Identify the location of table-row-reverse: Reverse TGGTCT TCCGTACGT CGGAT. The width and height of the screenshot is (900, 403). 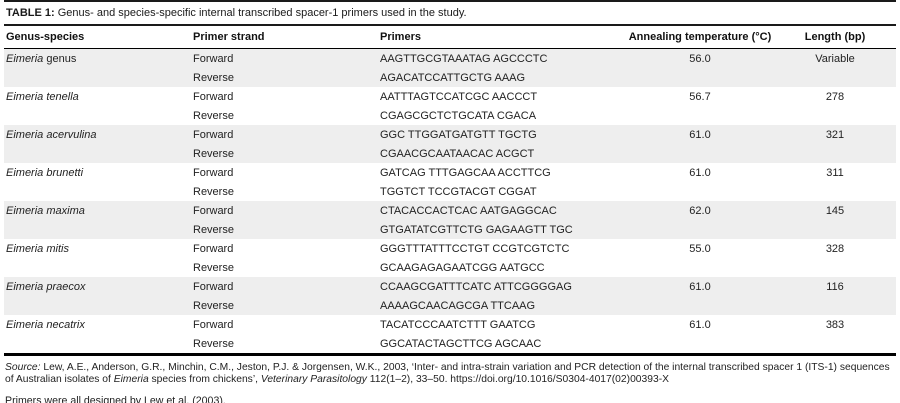
(450, 191).